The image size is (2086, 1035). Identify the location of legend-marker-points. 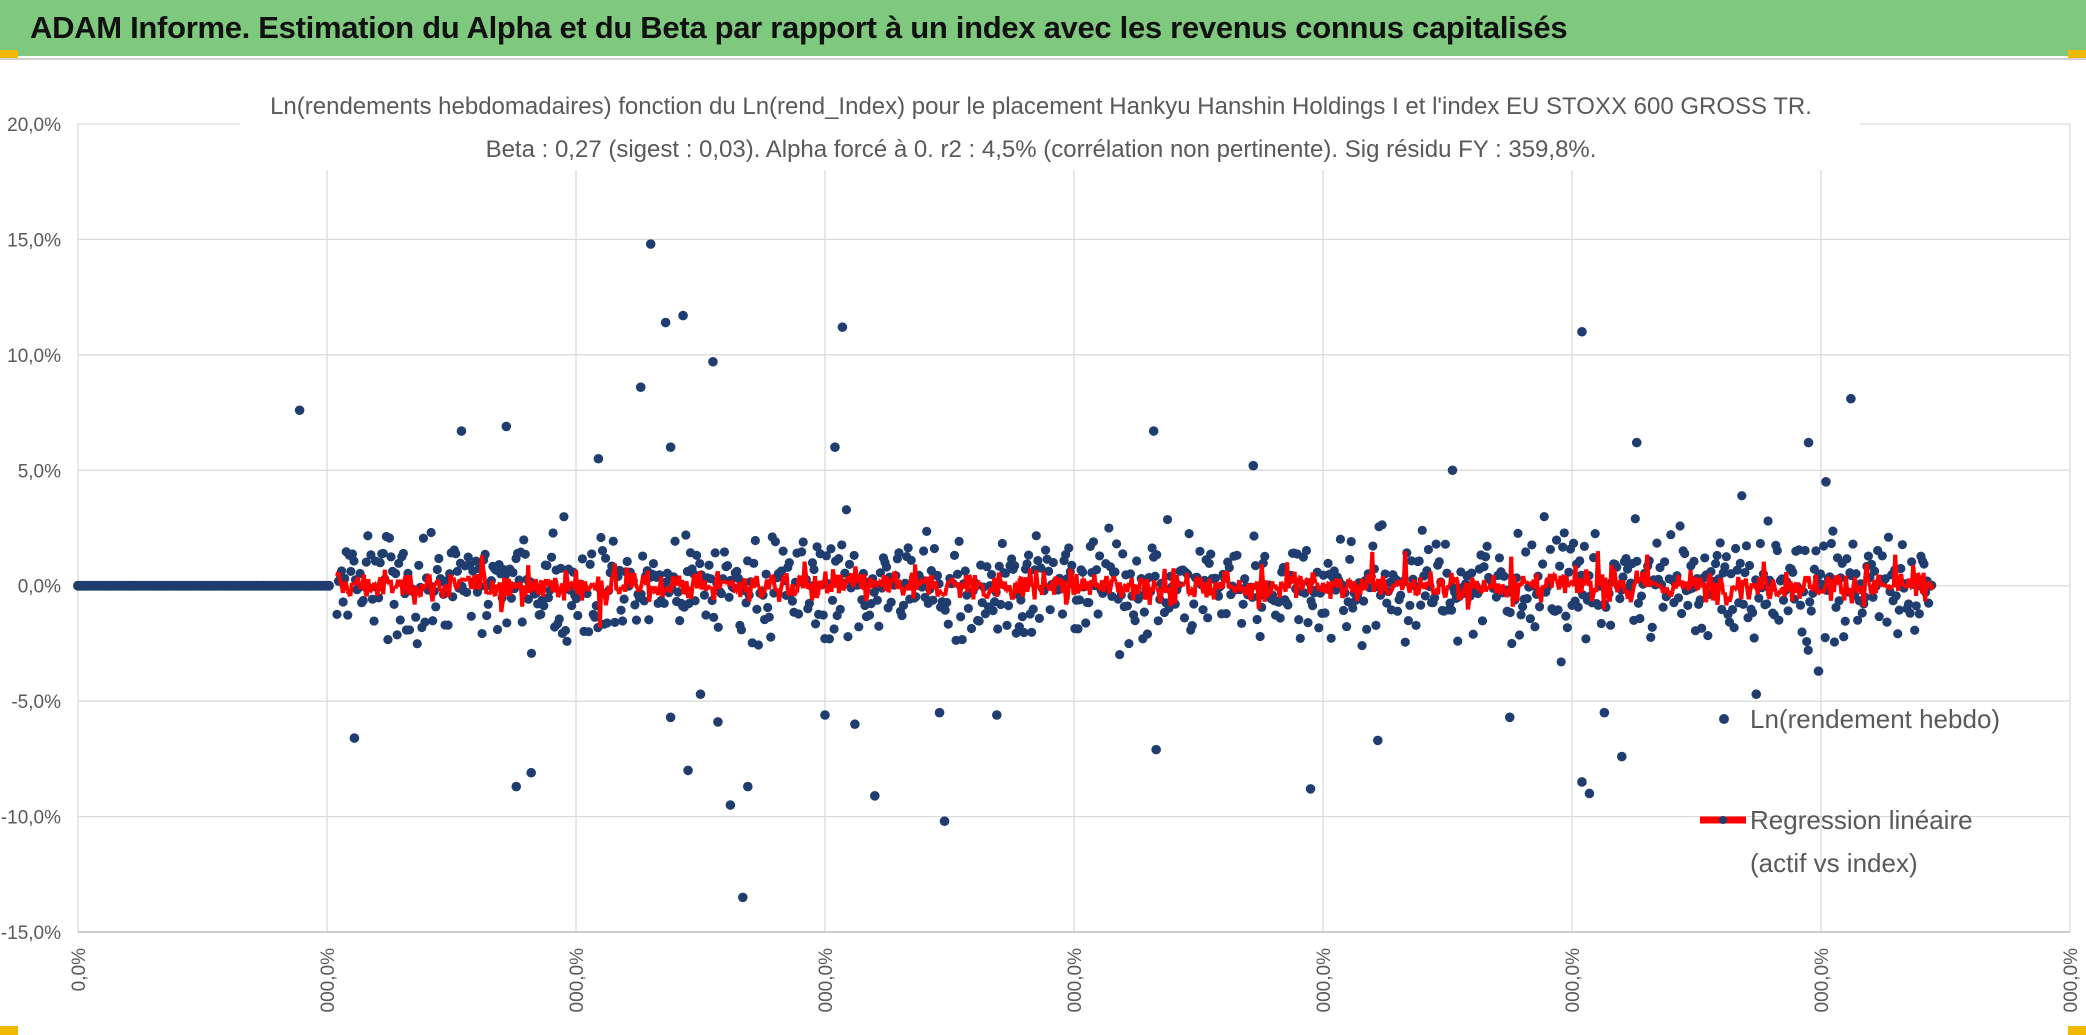
(1724, 719).